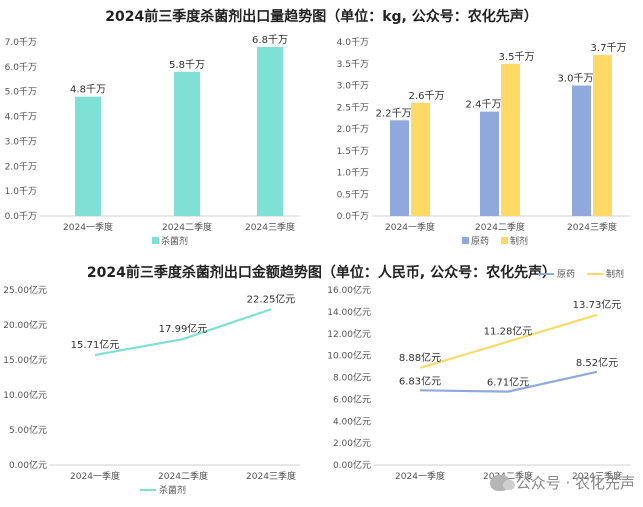  Describe the element at coordinates (95, 476) in the screenshot. I see `chart3-xtick-label: 2024一季度` at that location.